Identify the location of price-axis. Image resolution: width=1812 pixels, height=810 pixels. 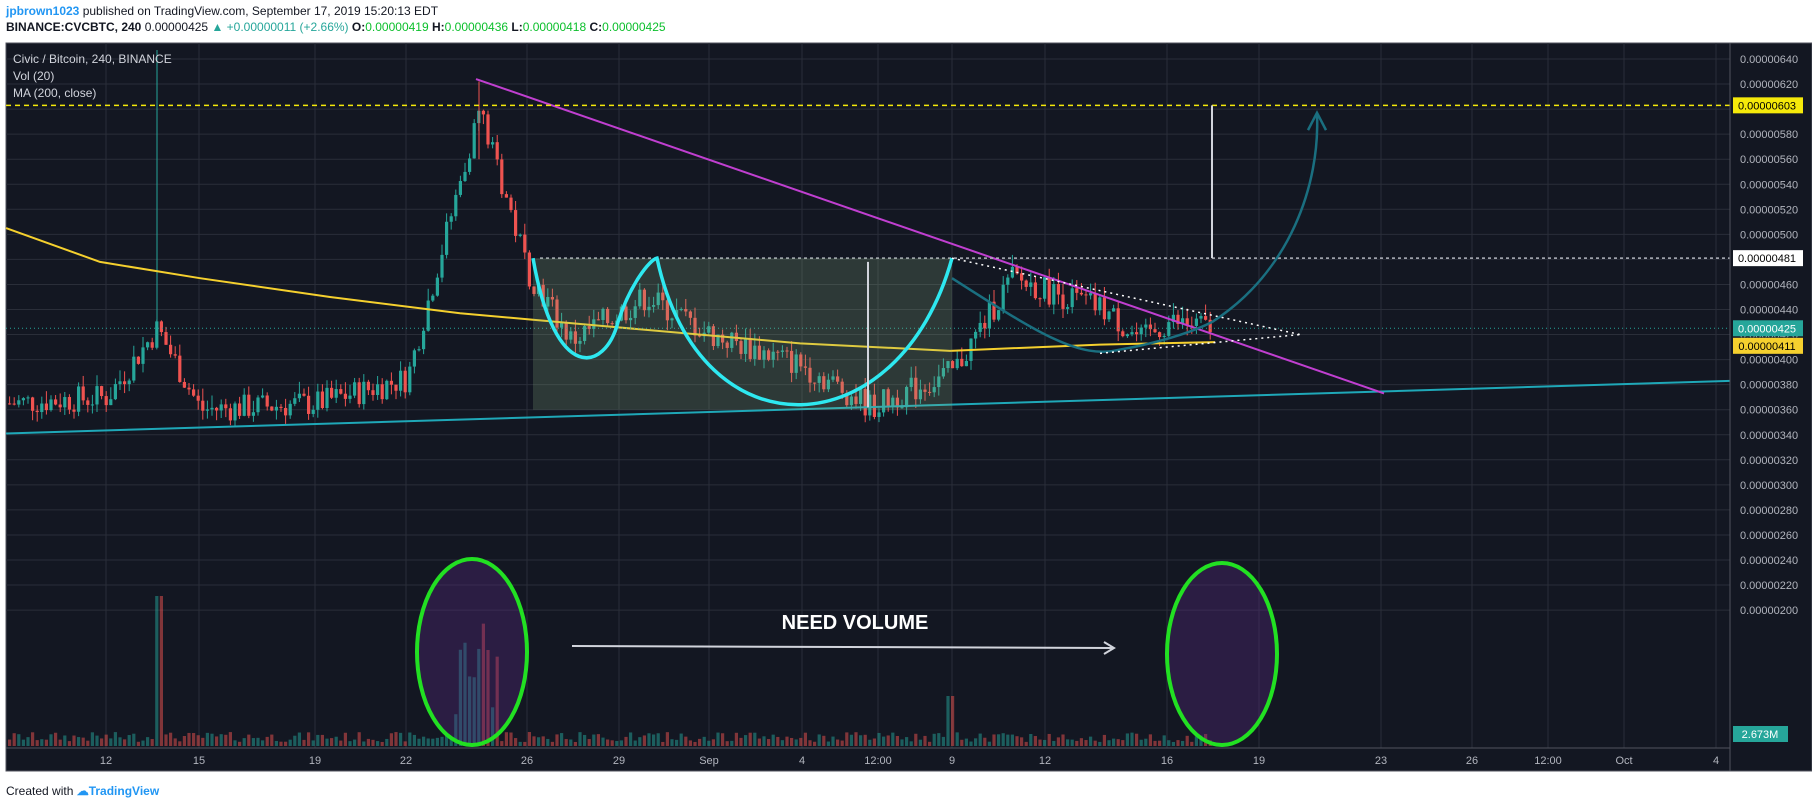
(1770, 407).